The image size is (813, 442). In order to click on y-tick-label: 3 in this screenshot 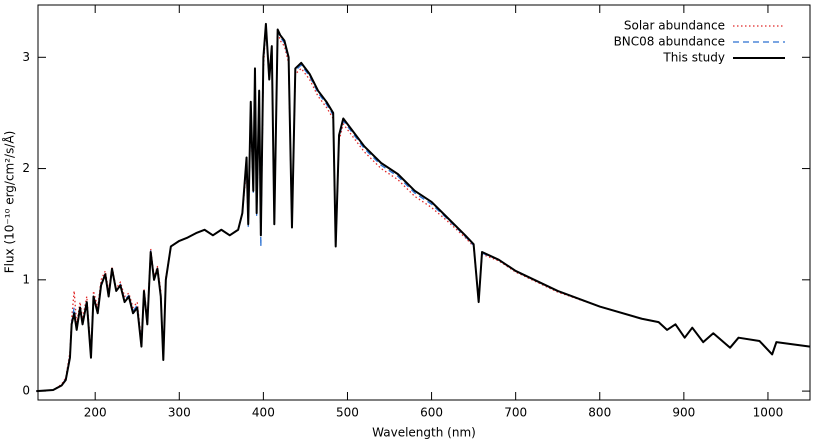, I will do `click(26, 57)`.